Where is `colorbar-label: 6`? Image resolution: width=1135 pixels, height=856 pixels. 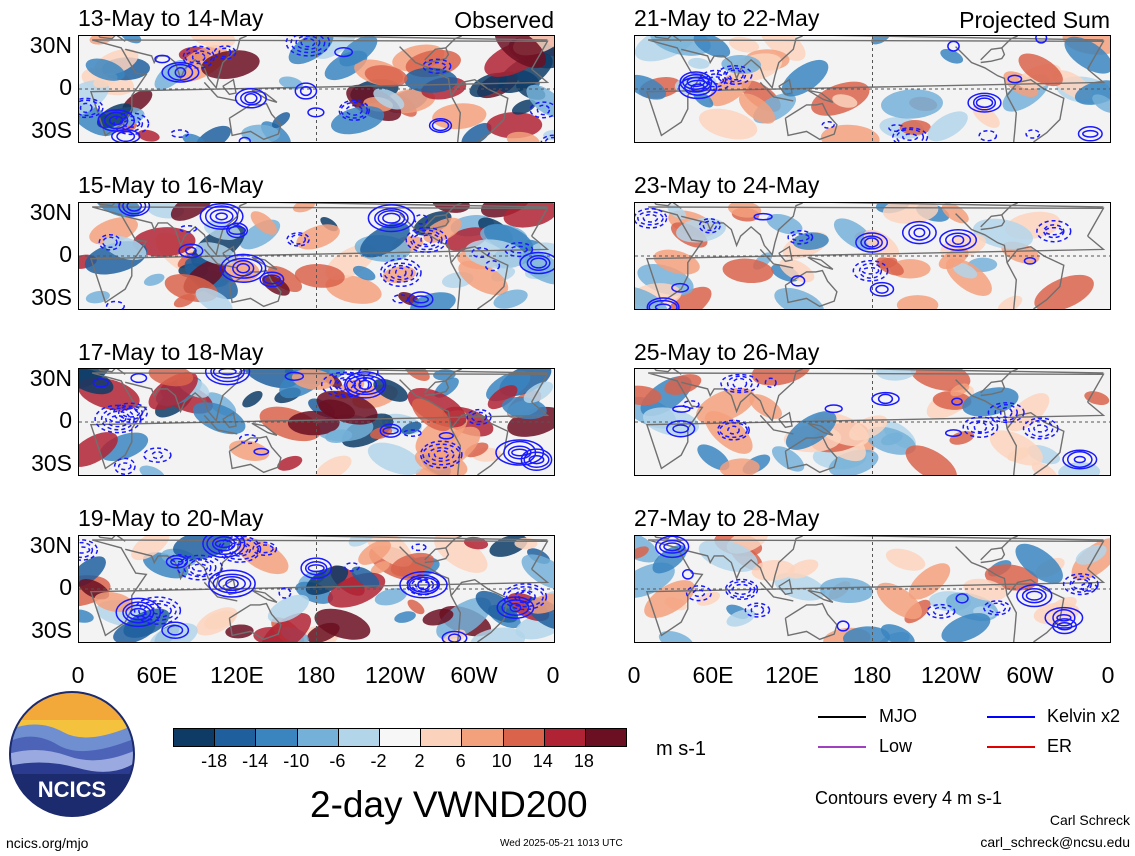
colorbar-label: 6 is located at coordinates (460, 761).